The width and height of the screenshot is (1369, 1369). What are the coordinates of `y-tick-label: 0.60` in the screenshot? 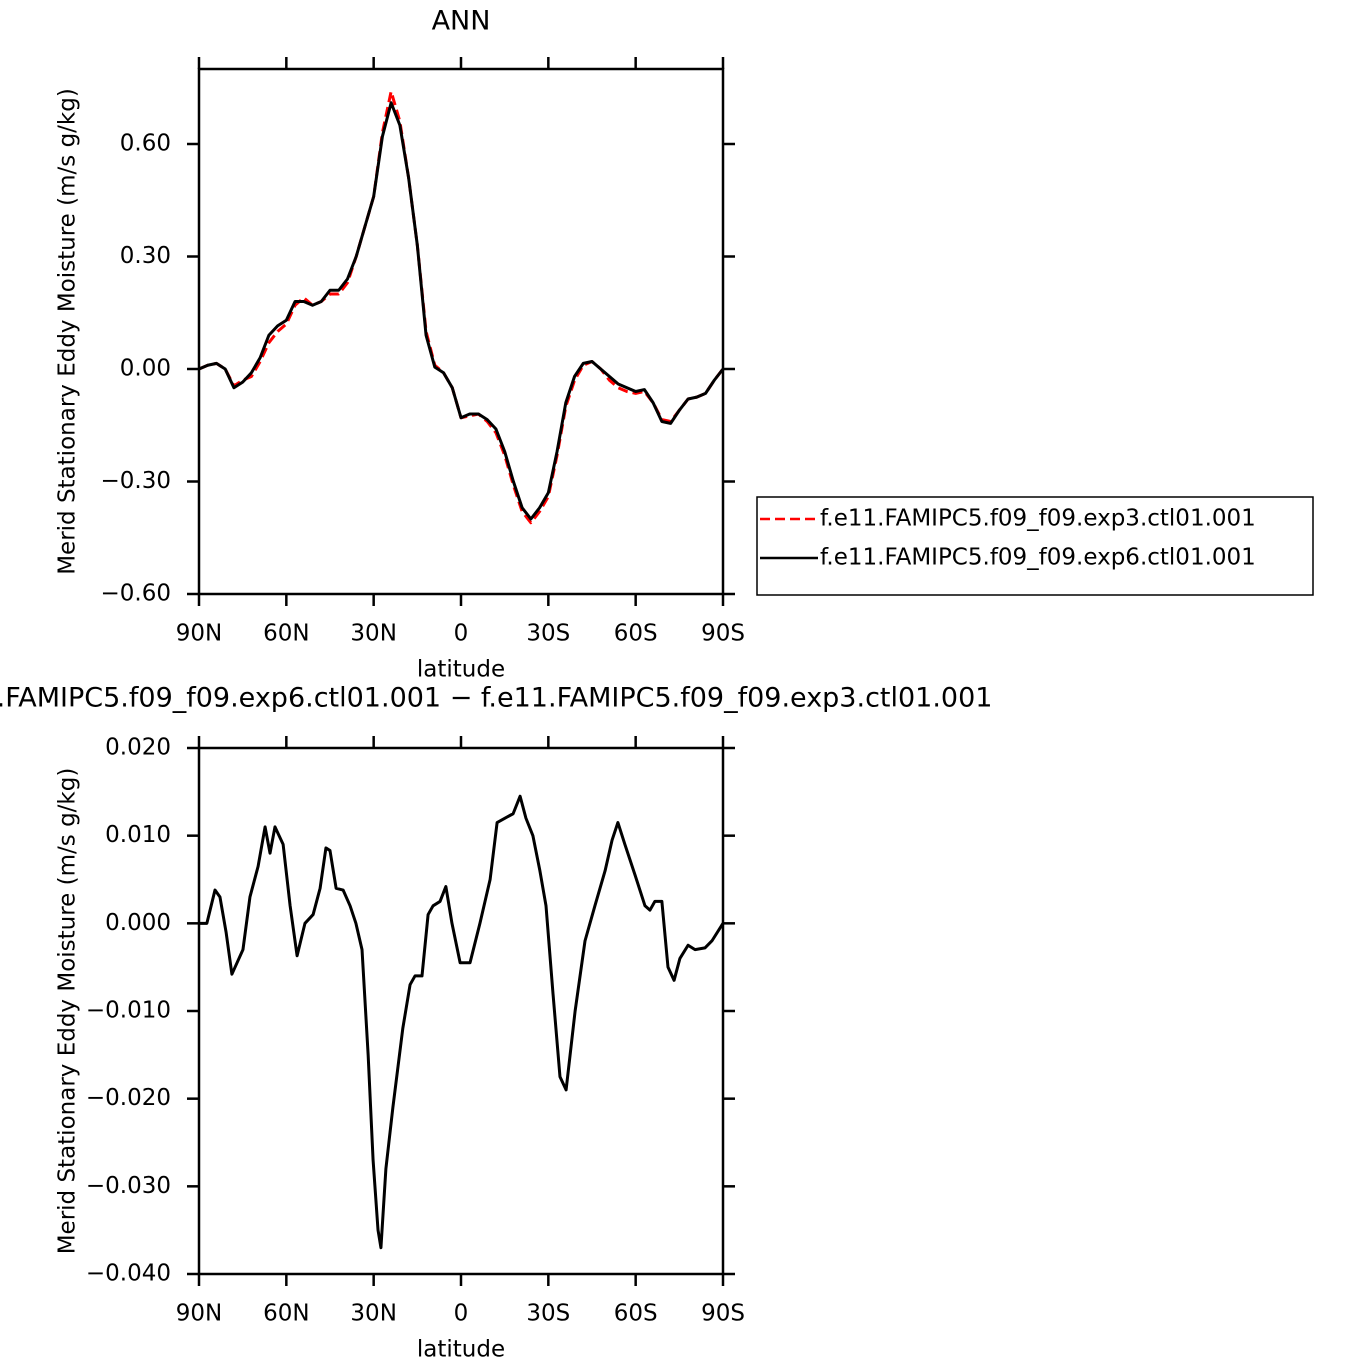 It's located at (145, 144).